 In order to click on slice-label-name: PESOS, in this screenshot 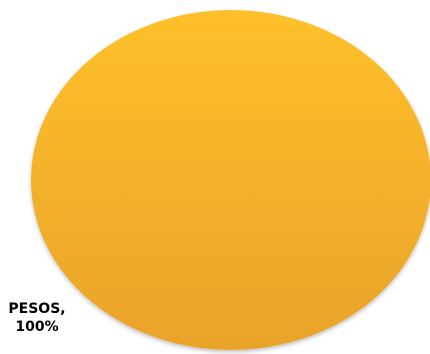, I will do `click(36, 309)`.